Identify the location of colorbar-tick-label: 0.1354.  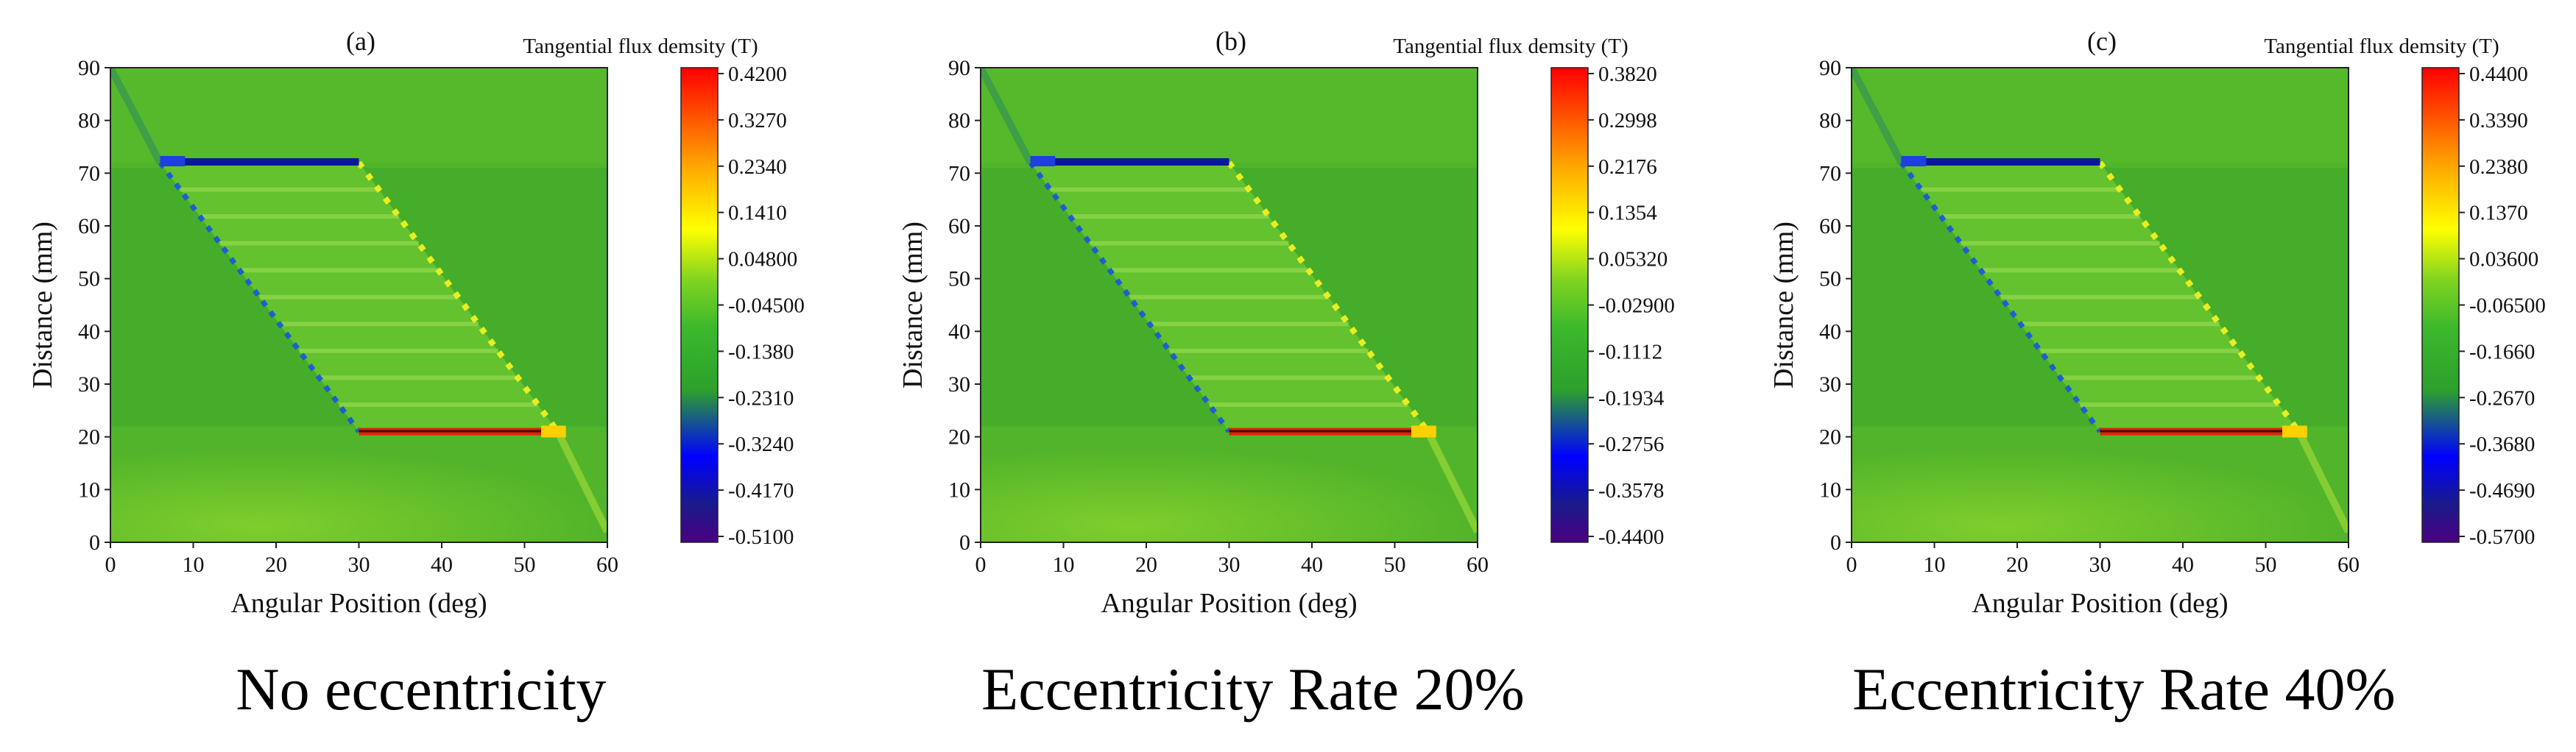
(1627, 213).